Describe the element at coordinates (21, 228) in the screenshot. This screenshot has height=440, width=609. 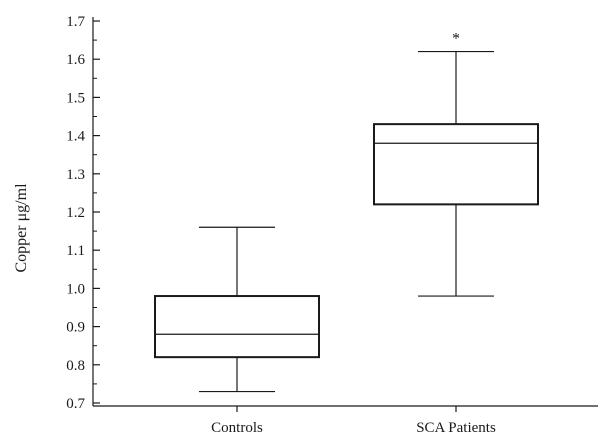
I see `y-axis-title: Copper μg/ml` at that location.